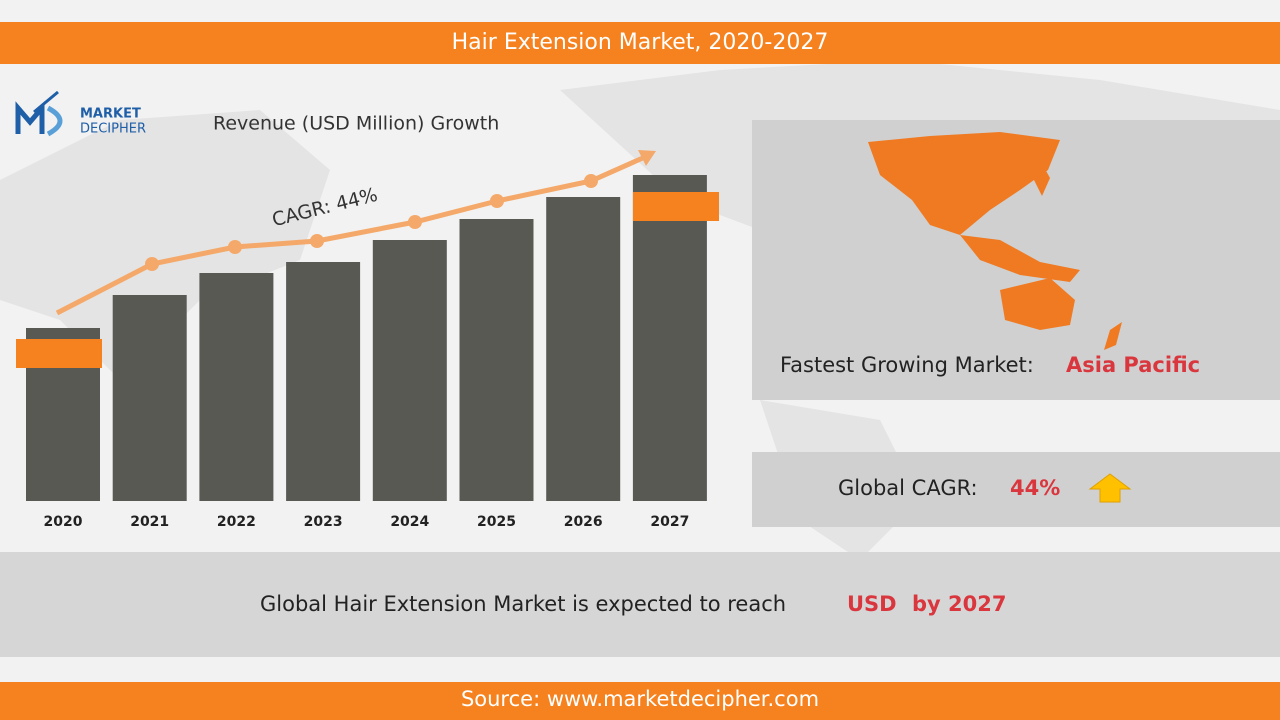  What do you see at coordinates (583, 522) in the screenshot?
I see `x-tick-label: 2026` at bounding box center [583, 522].